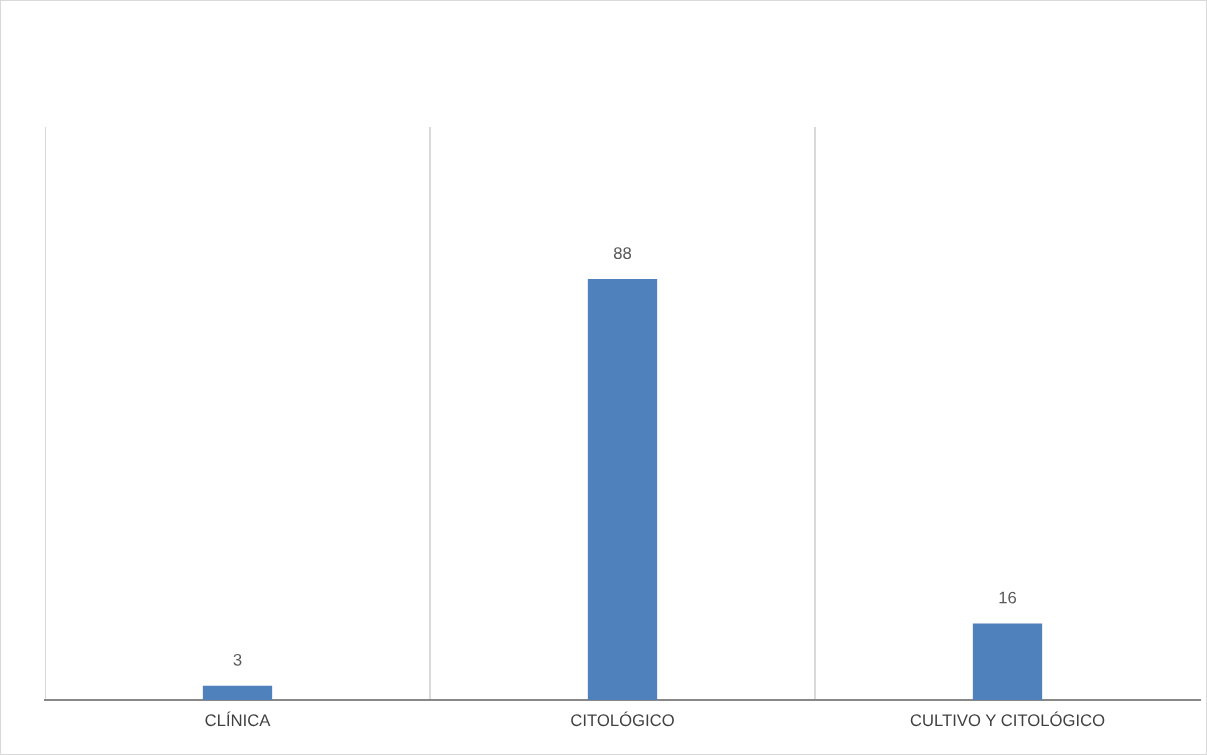 The height and width of the screenshot is (755, 1207). I want to click on data-label: 3, so click(237, 659).